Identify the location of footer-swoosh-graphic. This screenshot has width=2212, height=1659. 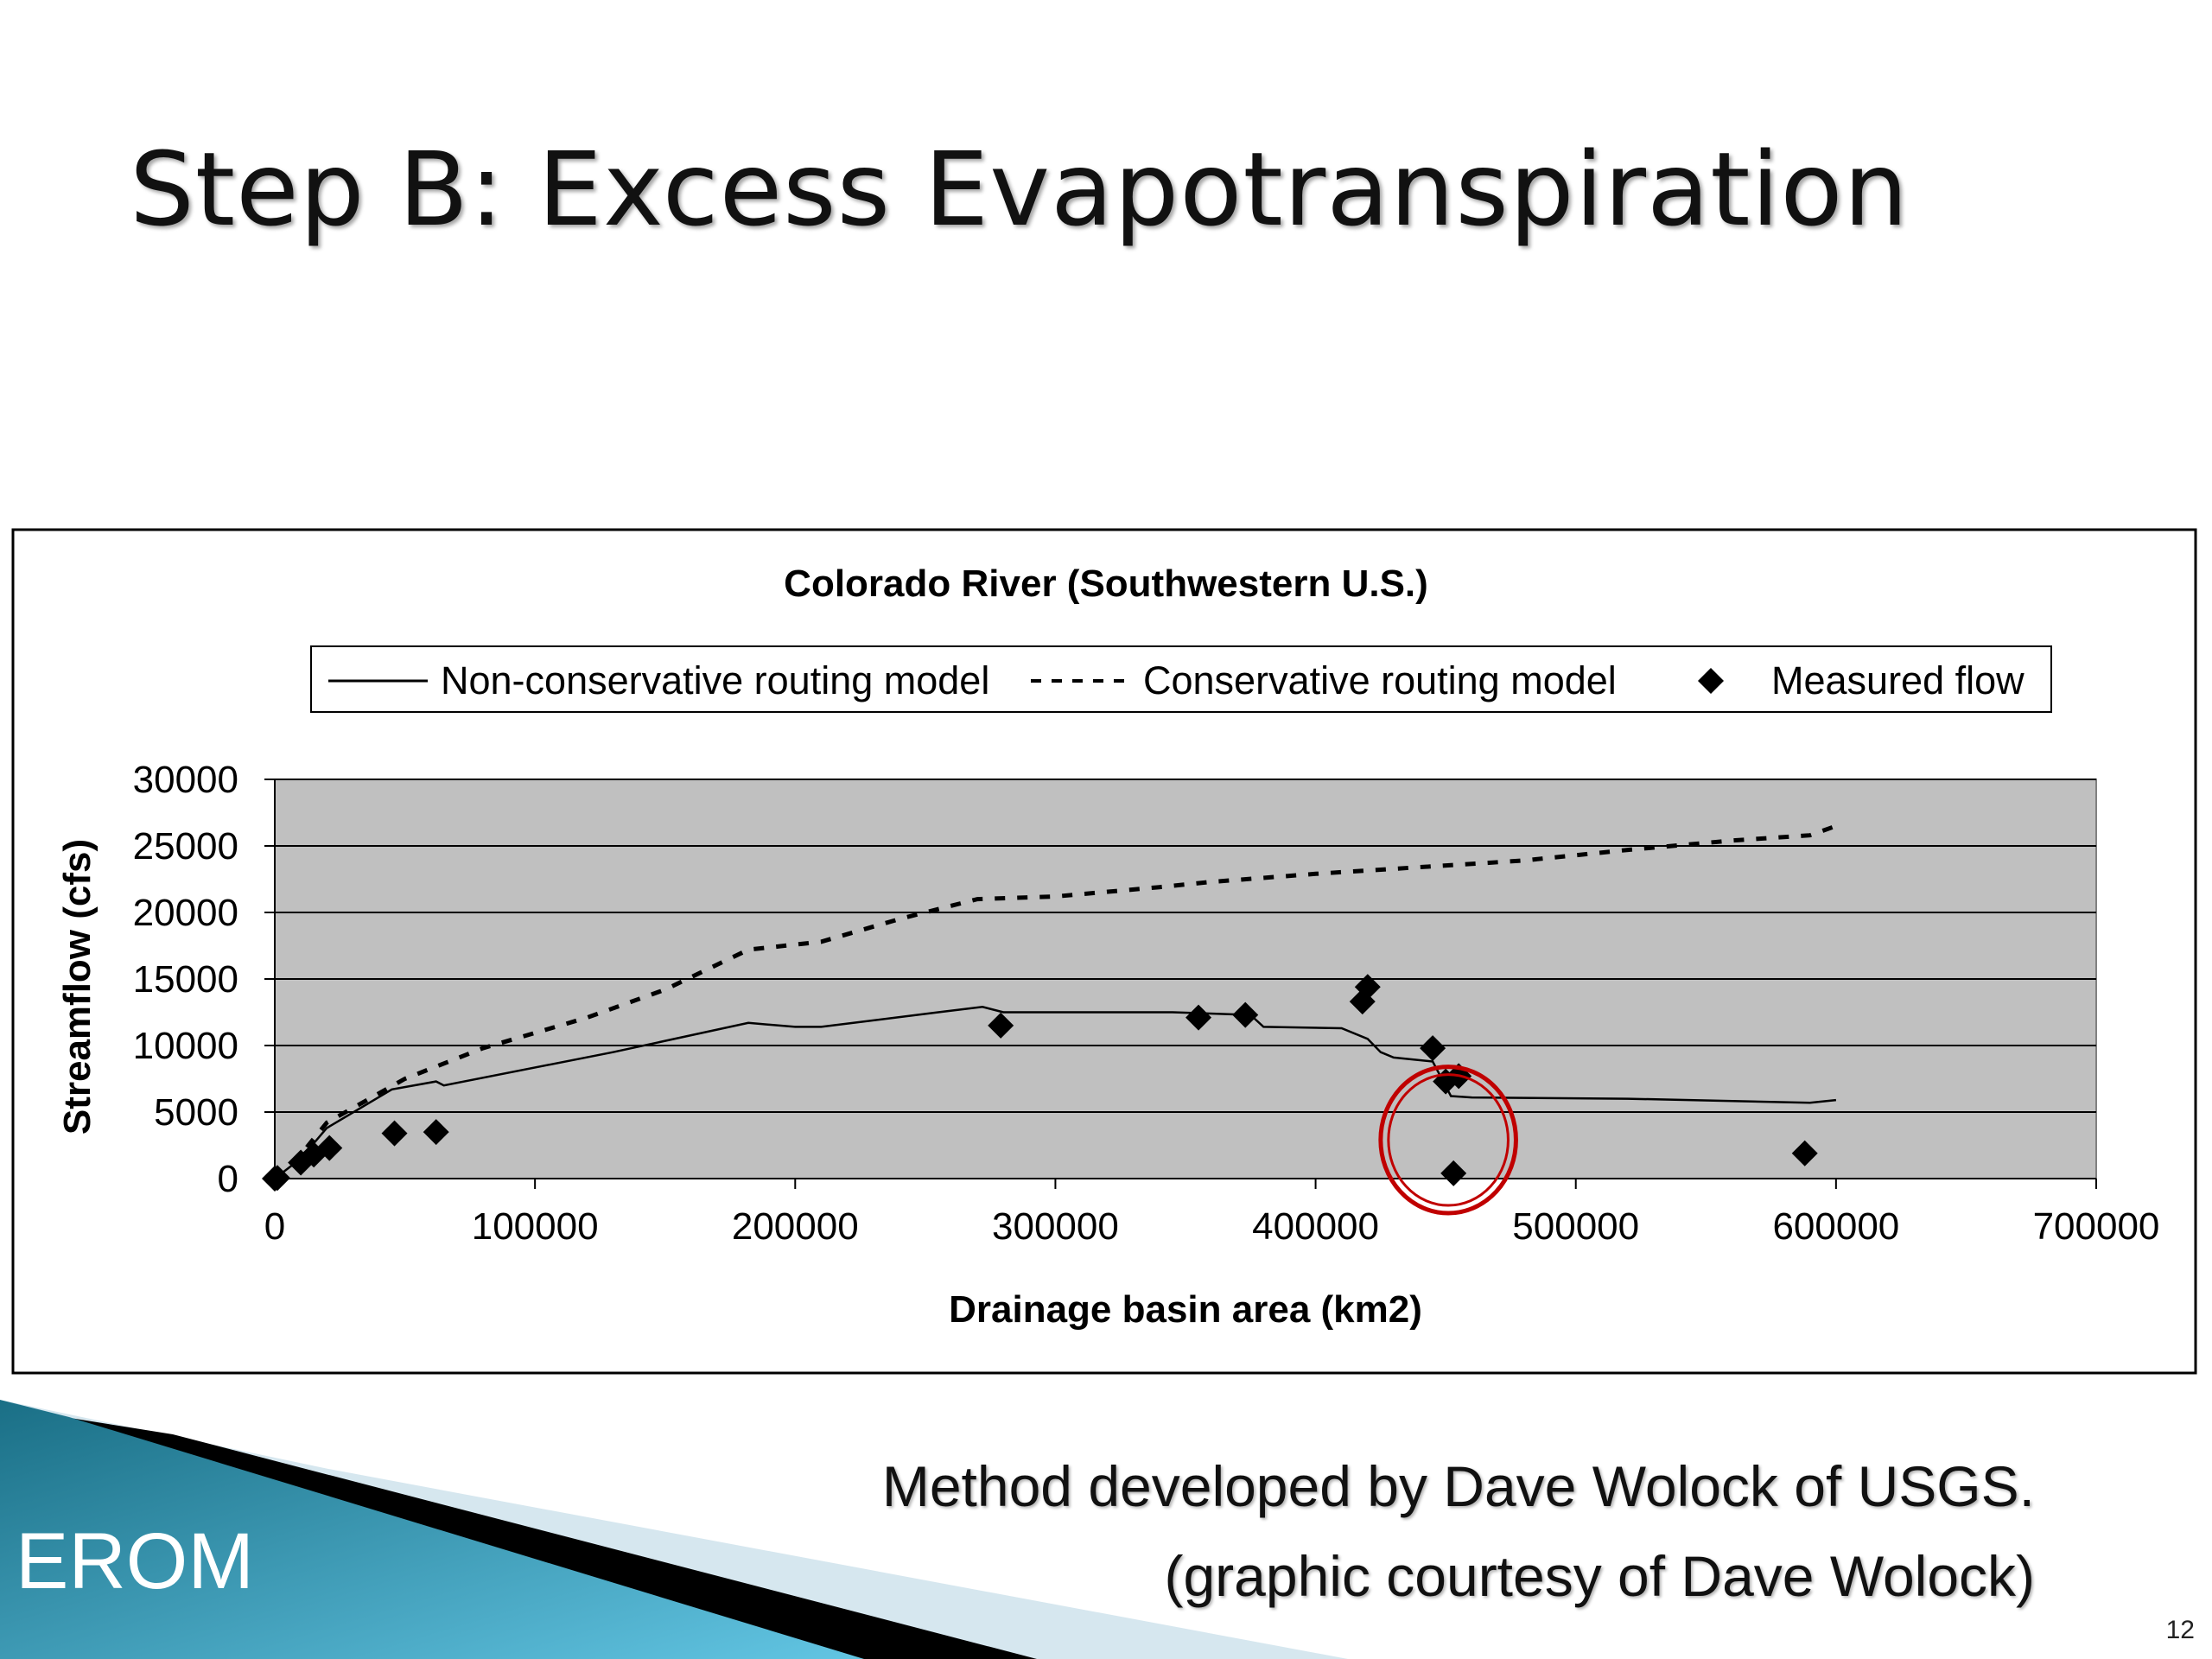
(674, 1529).